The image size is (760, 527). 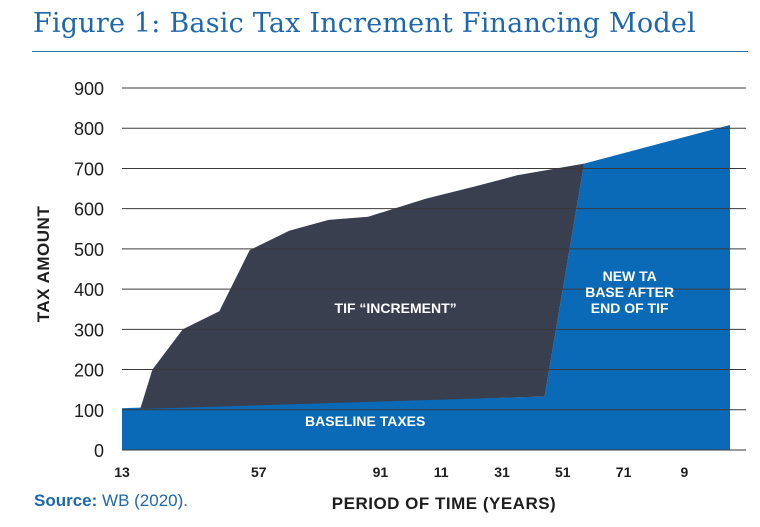 I want to click on source-note: Source: WB (2020)., so click(x=111, y=501).